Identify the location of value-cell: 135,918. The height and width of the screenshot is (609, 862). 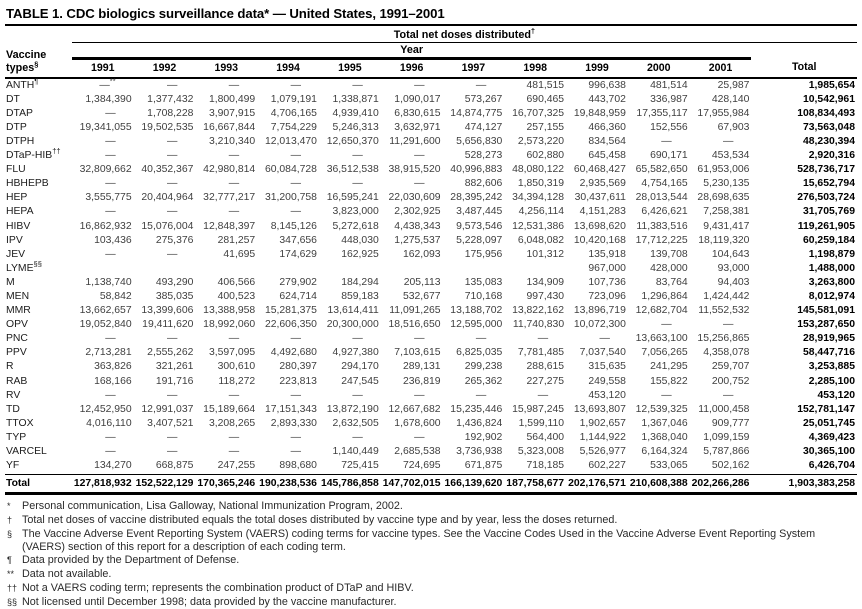
(607, 254).